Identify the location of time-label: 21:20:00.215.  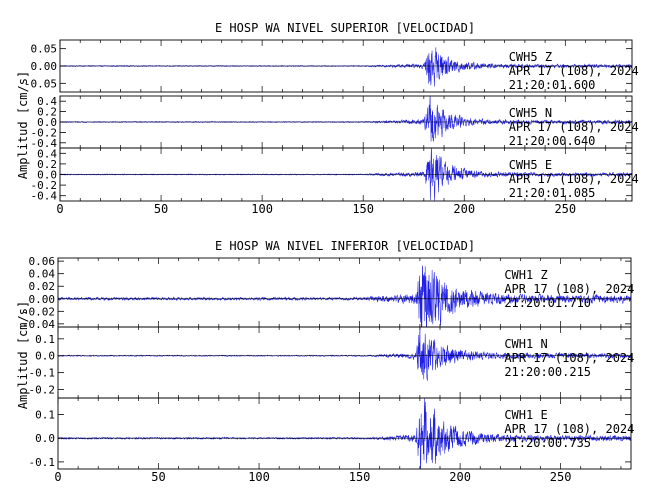
(547, 372).